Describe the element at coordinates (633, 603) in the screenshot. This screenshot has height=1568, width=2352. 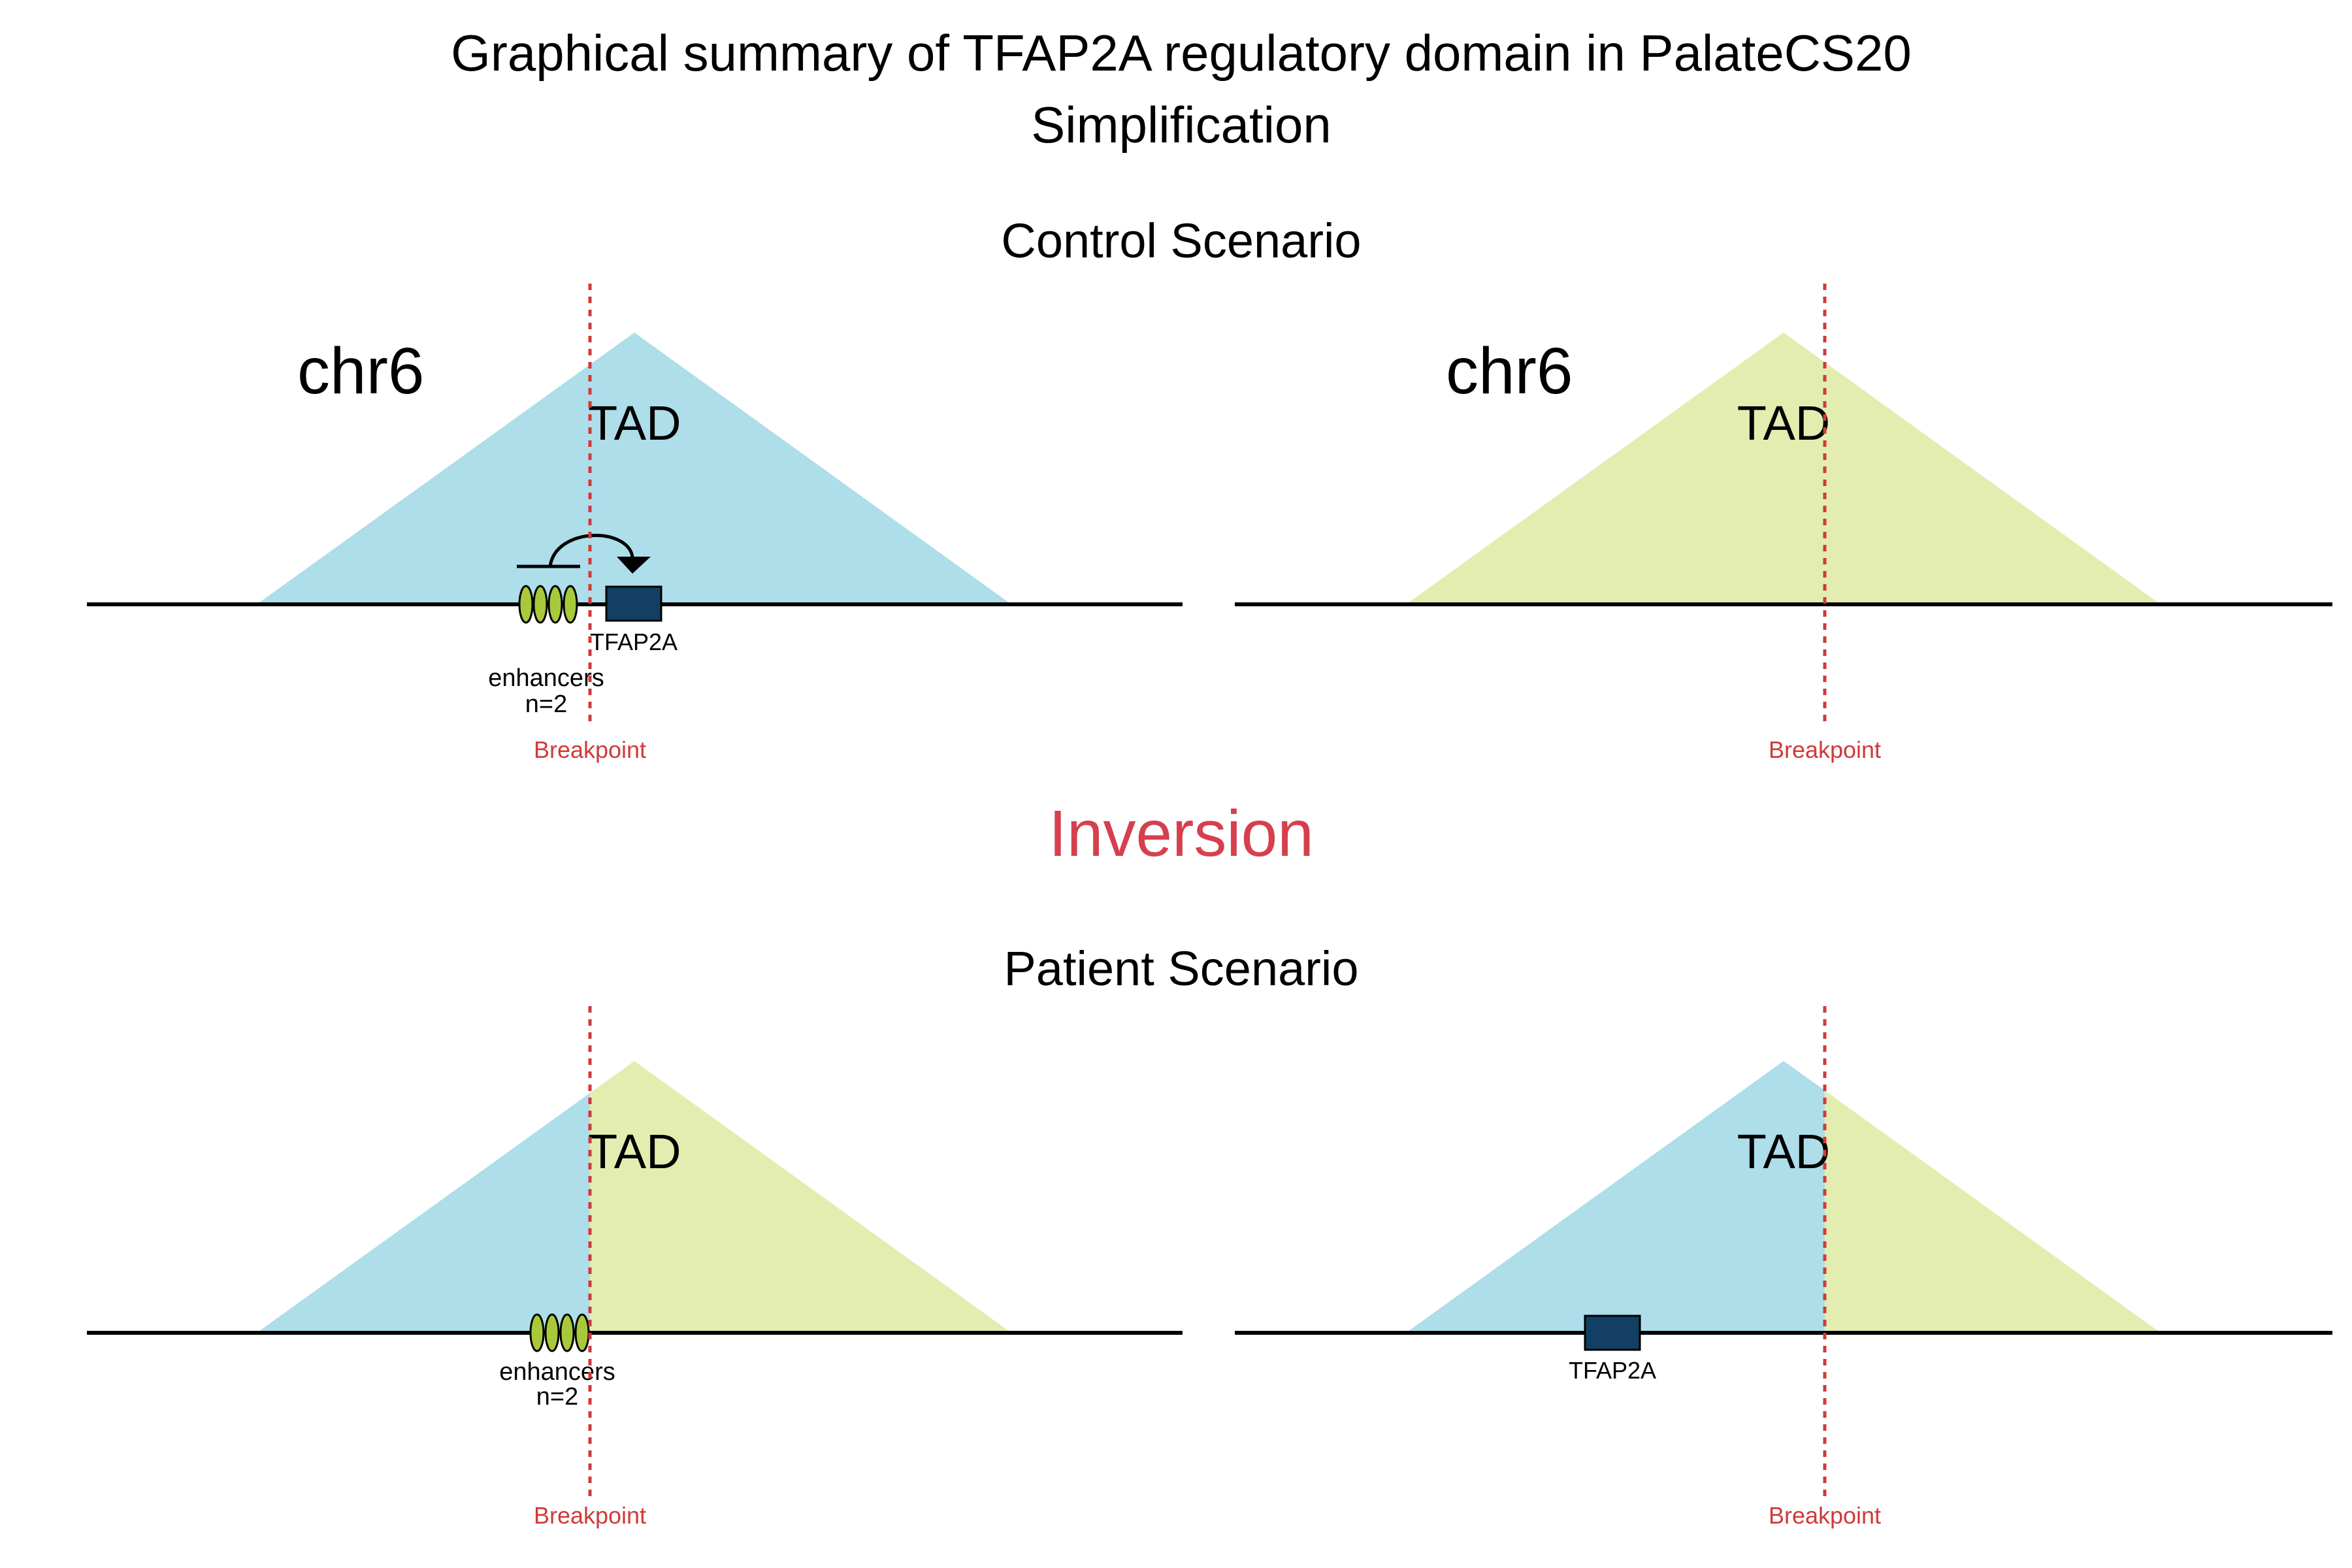
I see `control-left-gene-tfap2a` at that location.